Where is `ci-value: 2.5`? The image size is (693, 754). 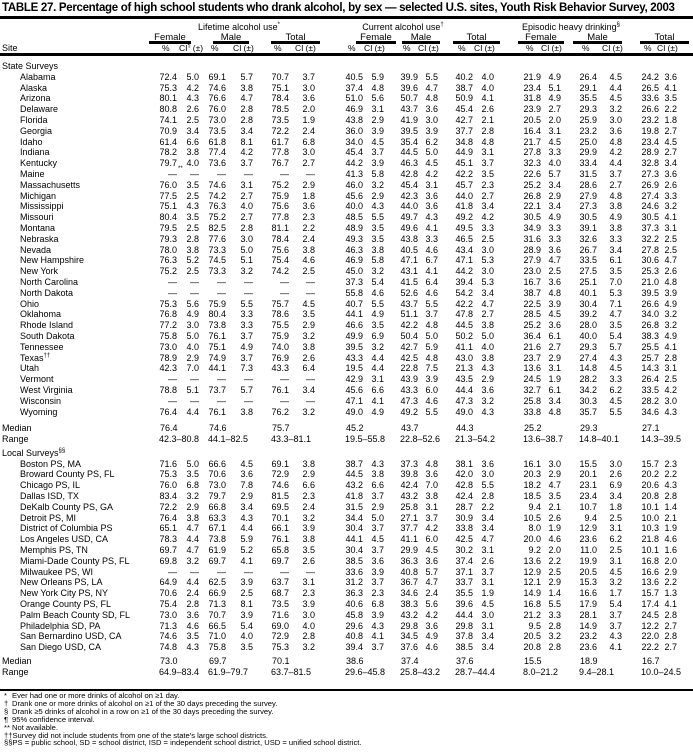 ci-value: 2.5 is located at coordinates (670, 238).